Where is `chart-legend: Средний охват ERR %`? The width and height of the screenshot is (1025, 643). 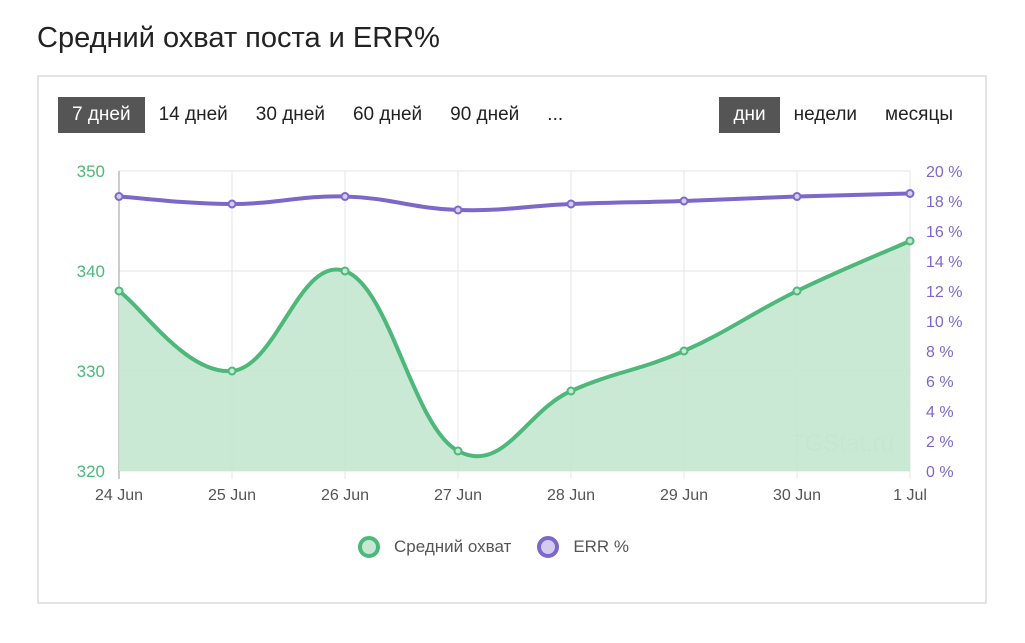
chart-legend: Средний охват ERR % is located at coordinates (506, 547).